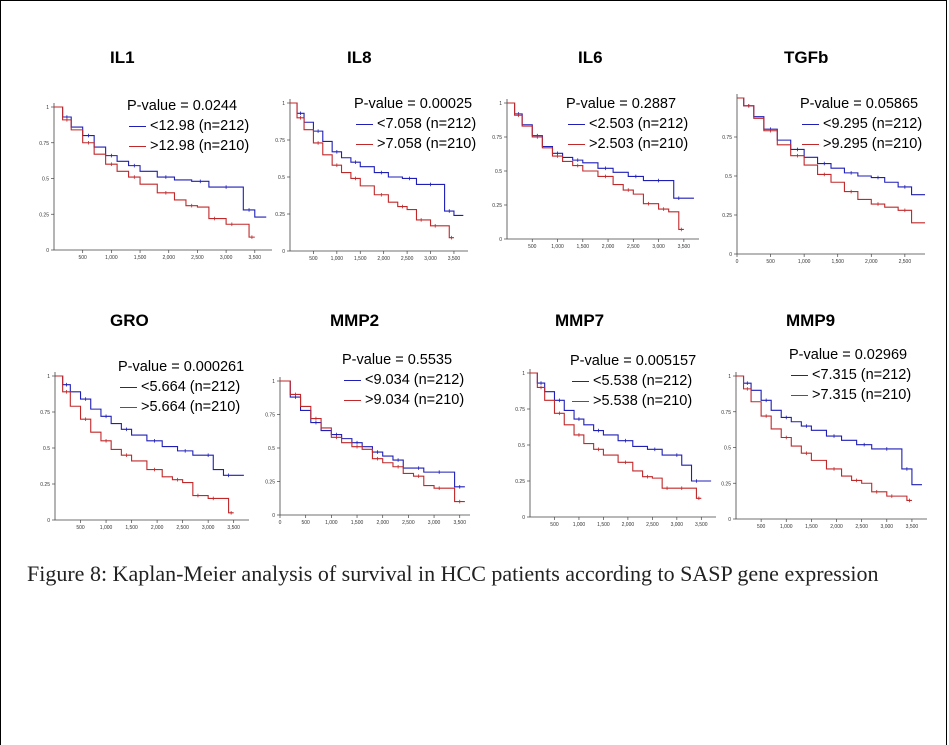  I want to click on km-panel: 0.75 0.5 0.25 00 500 1,000 1,500 2,000 2,500, so click(823, 179).